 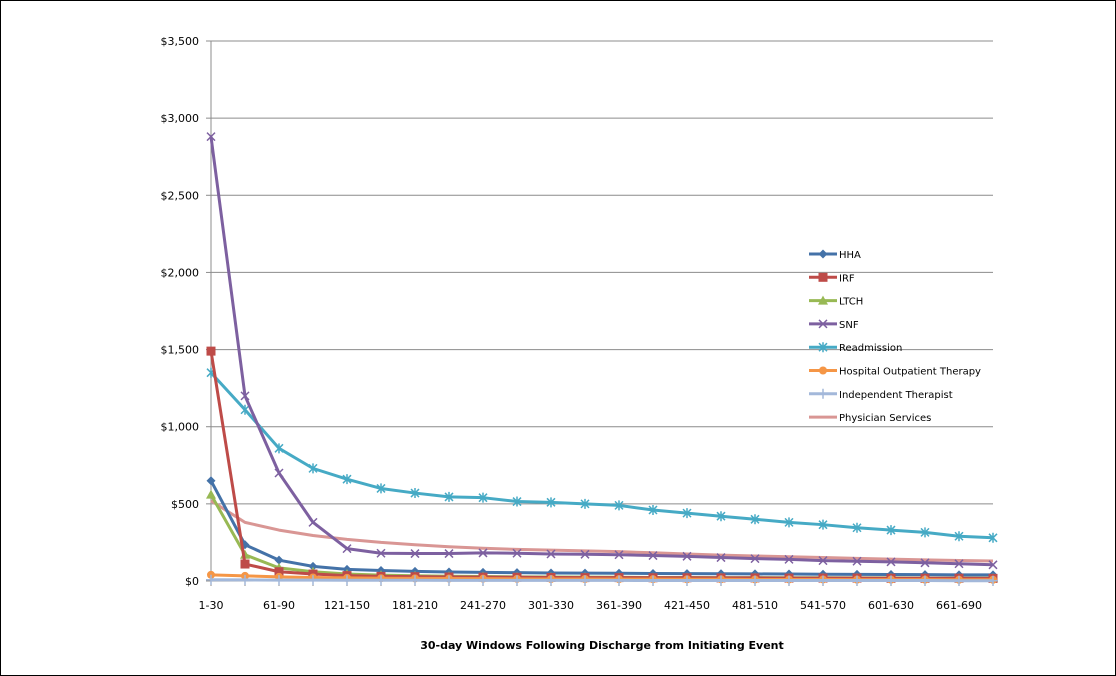 I want to click on legend-item-snf: SNF, so click(x=834, y=325).